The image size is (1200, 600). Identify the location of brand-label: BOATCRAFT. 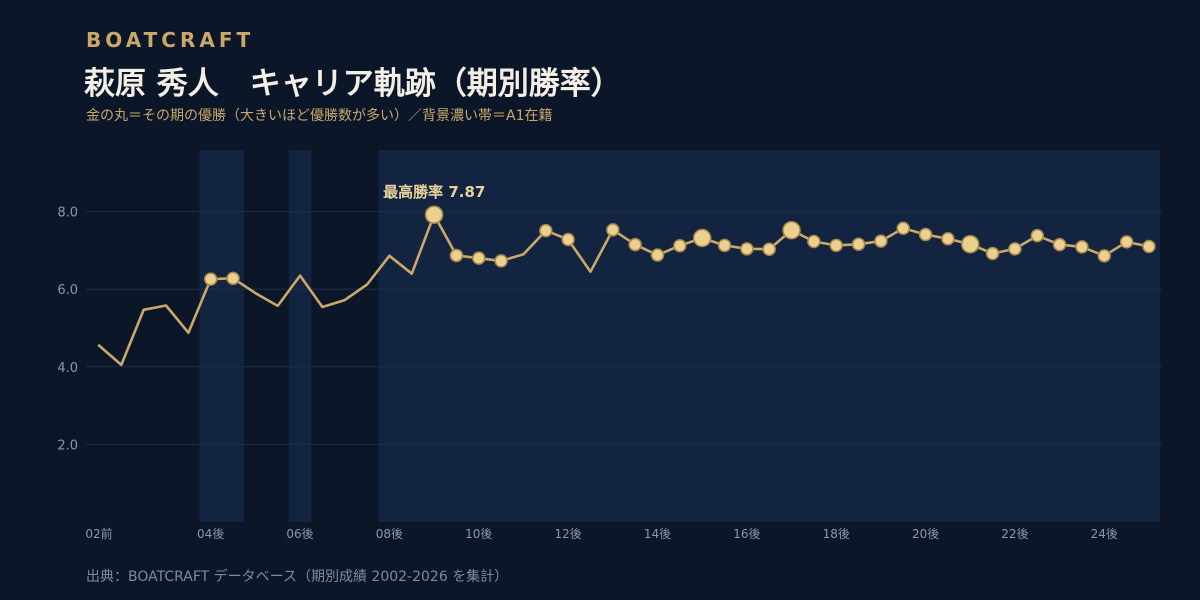
(170, 40).